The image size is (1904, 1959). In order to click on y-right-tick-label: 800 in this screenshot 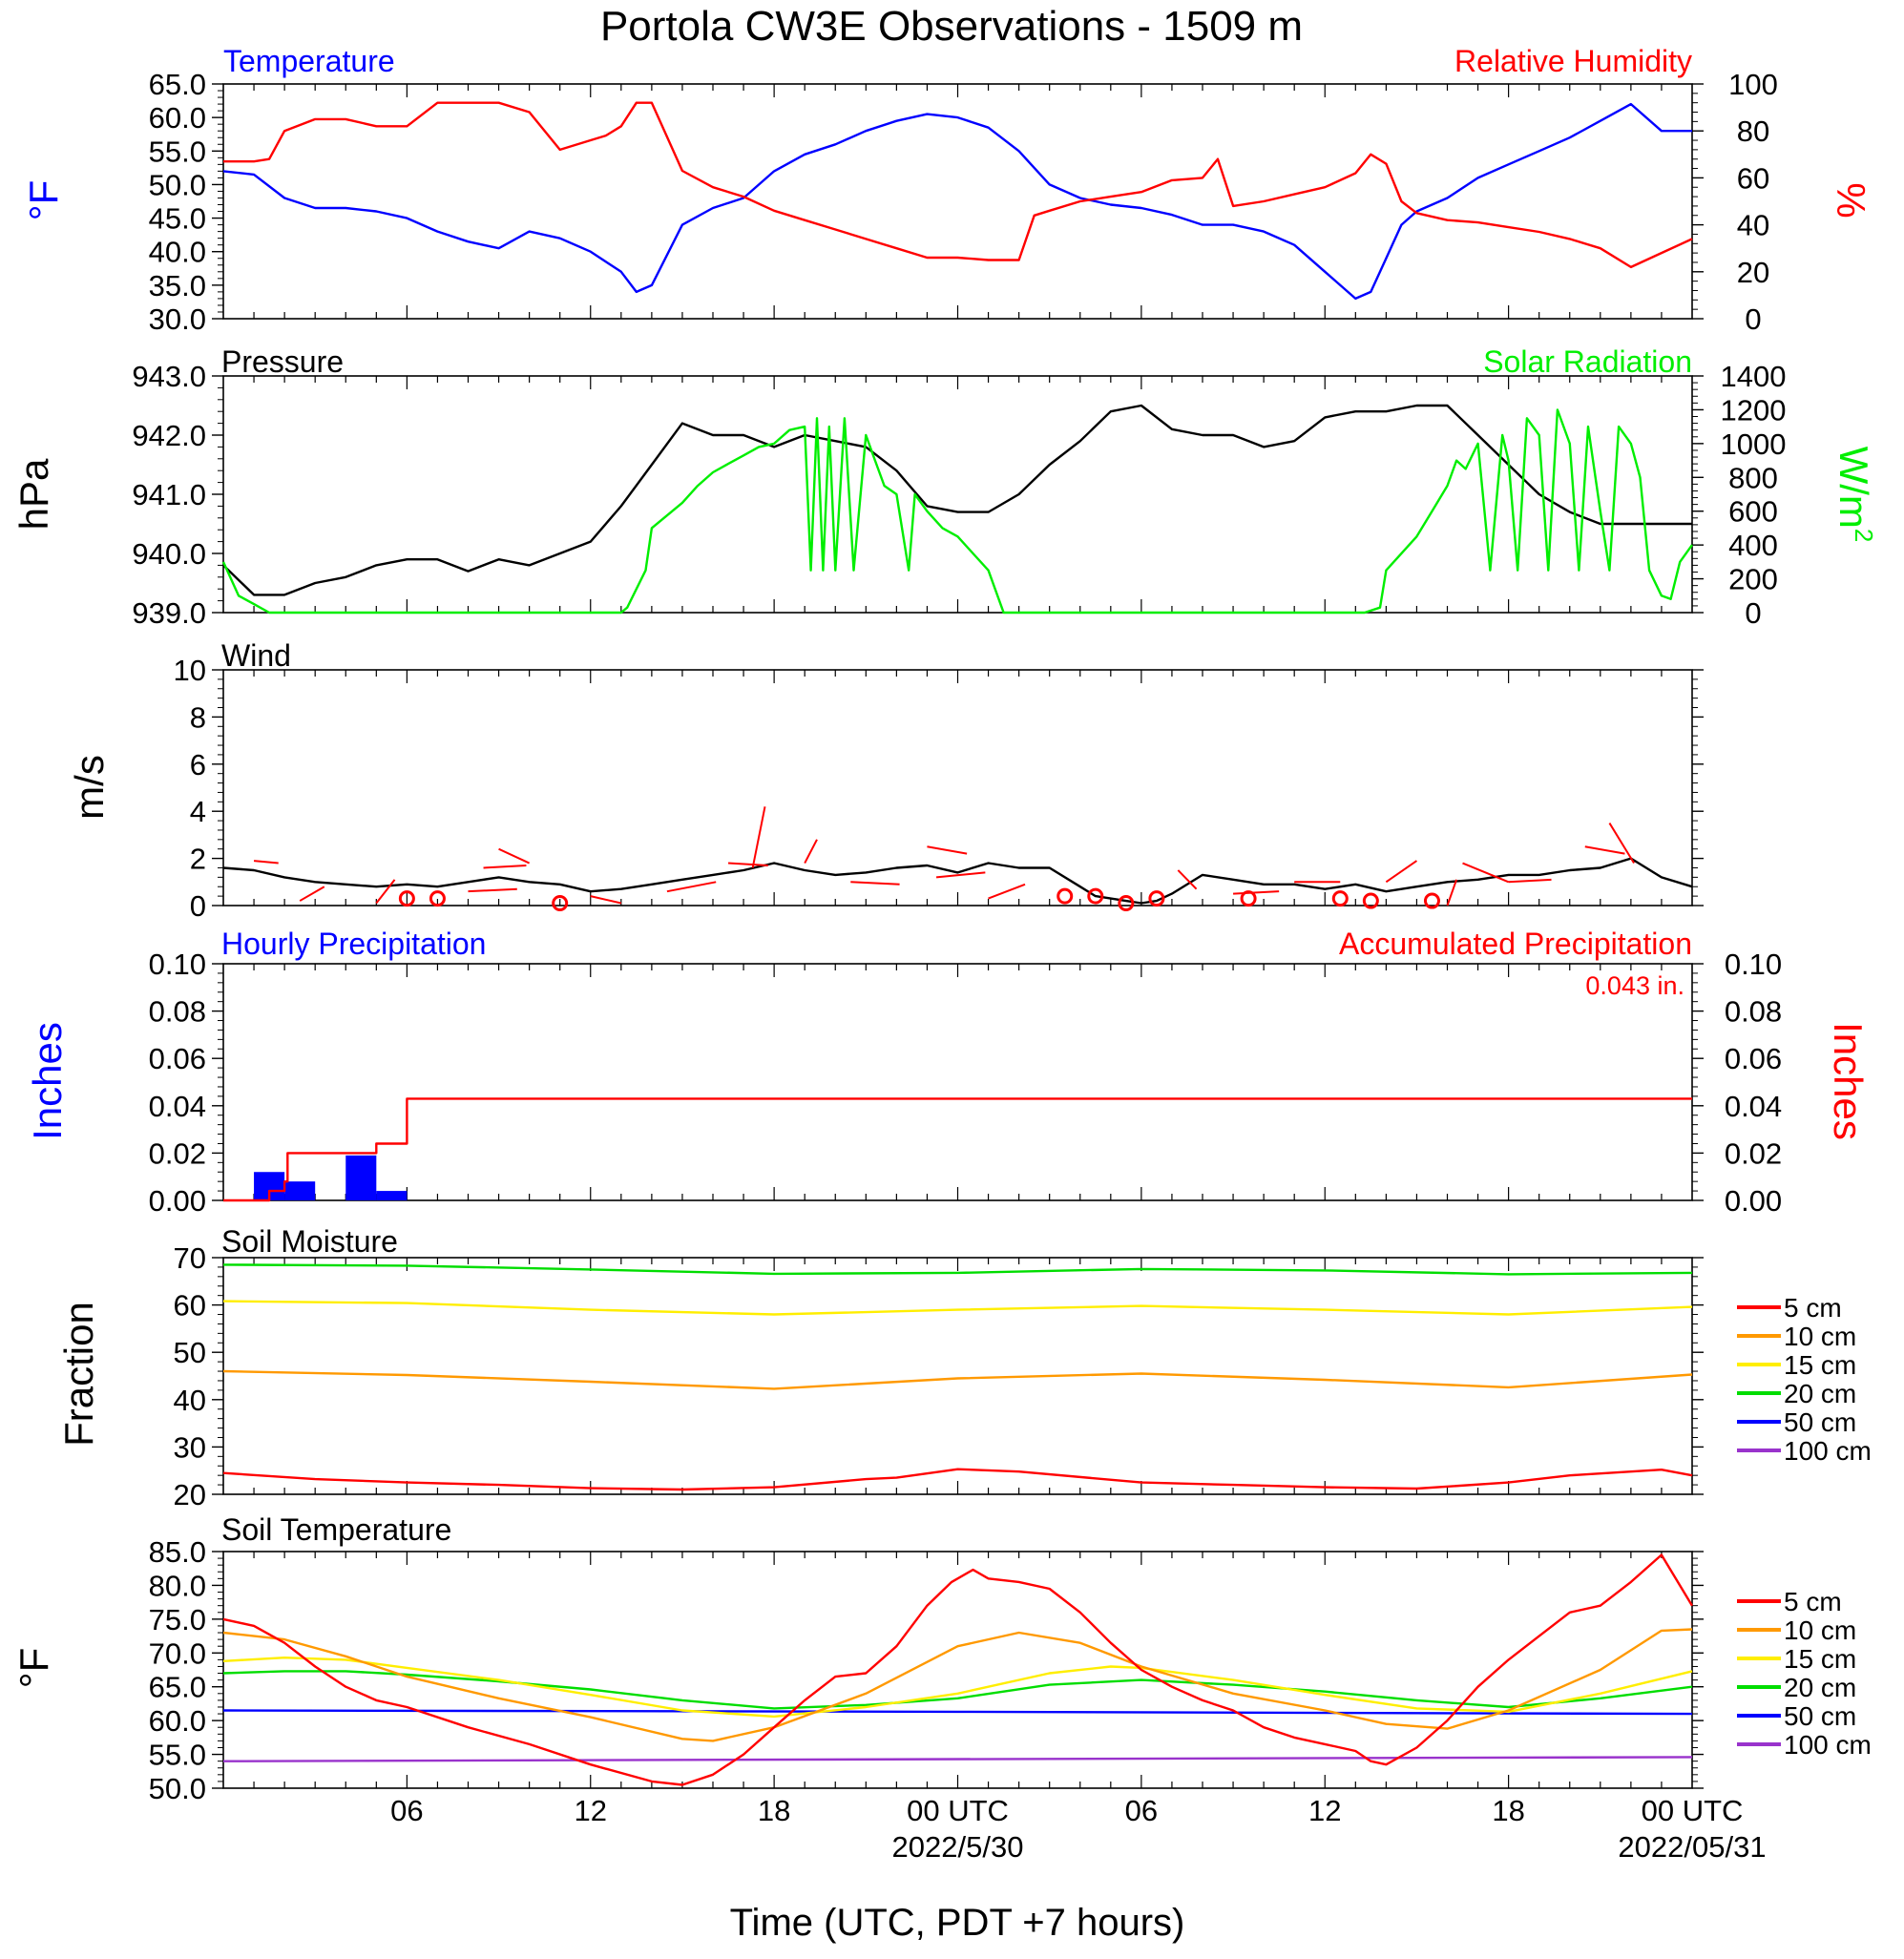, I will do `click(1753, 477)`.